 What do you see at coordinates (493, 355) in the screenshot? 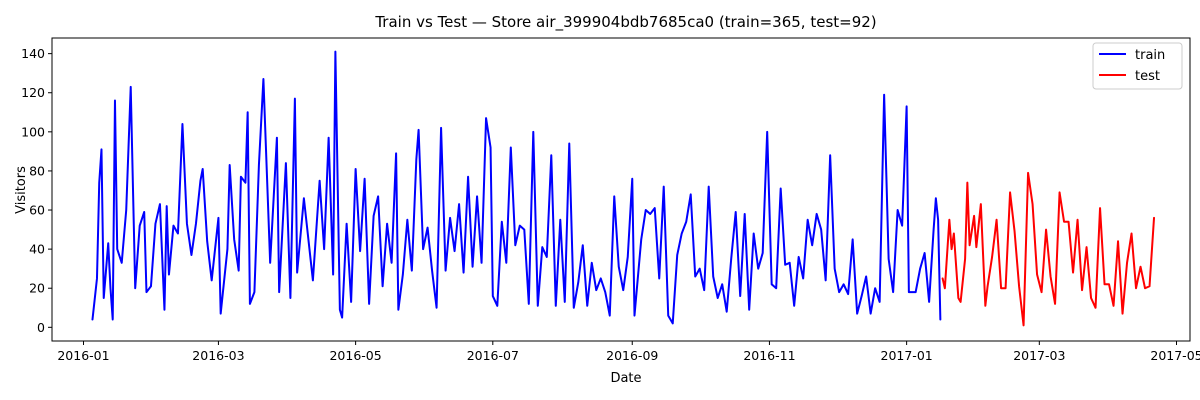
I see `x-tick-label: 2016-07` at bounding box center [493, 355].